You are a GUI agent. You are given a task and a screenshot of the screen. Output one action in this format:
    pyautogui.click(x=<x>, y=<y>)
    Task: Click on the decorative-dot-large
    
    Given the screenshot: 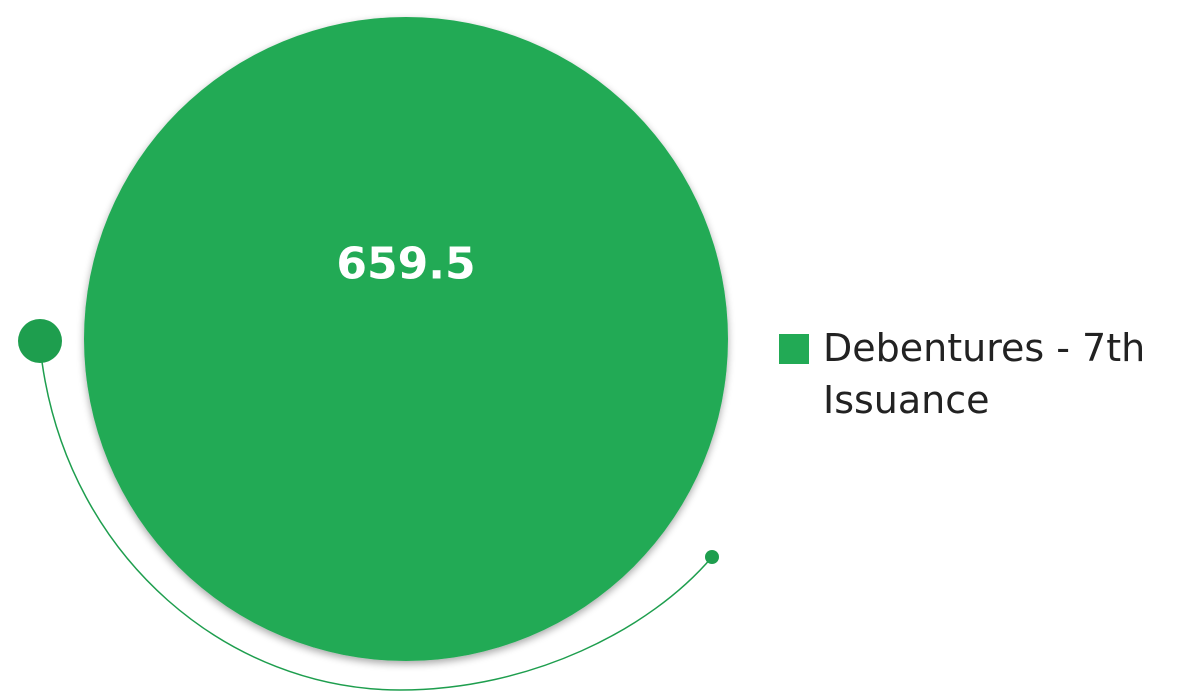 What is the action you would take?
    pyautogui.click(x=40, y=341)
    